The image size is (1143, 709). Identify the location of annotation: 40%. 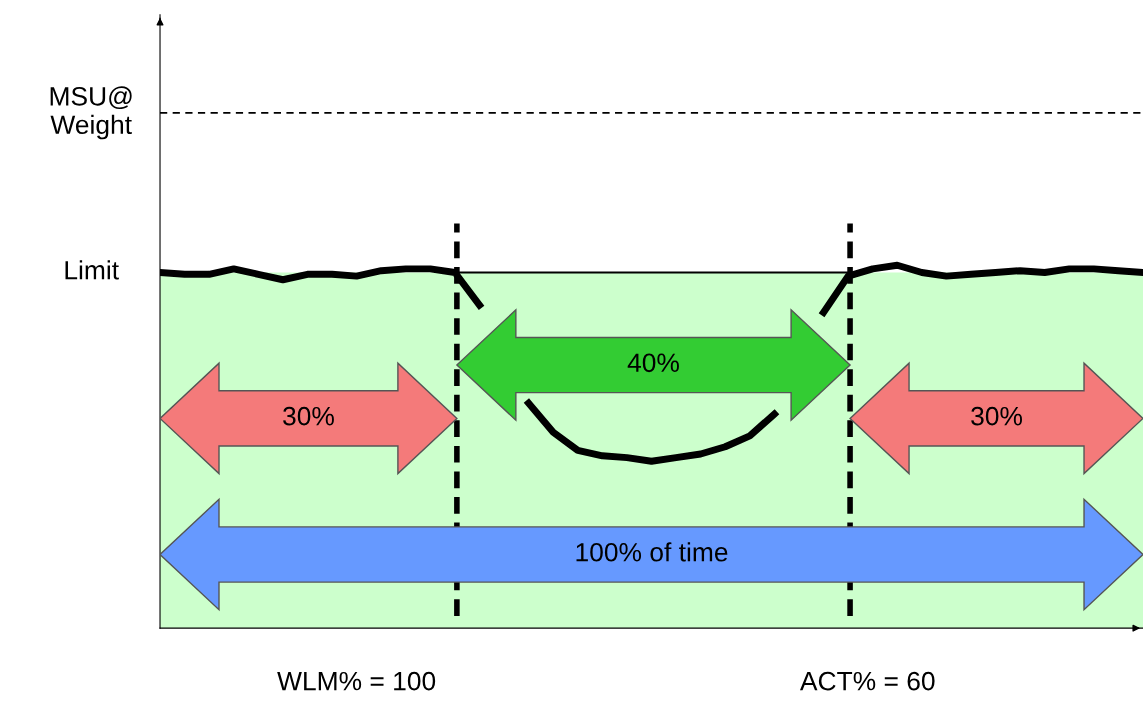
(653, 363).